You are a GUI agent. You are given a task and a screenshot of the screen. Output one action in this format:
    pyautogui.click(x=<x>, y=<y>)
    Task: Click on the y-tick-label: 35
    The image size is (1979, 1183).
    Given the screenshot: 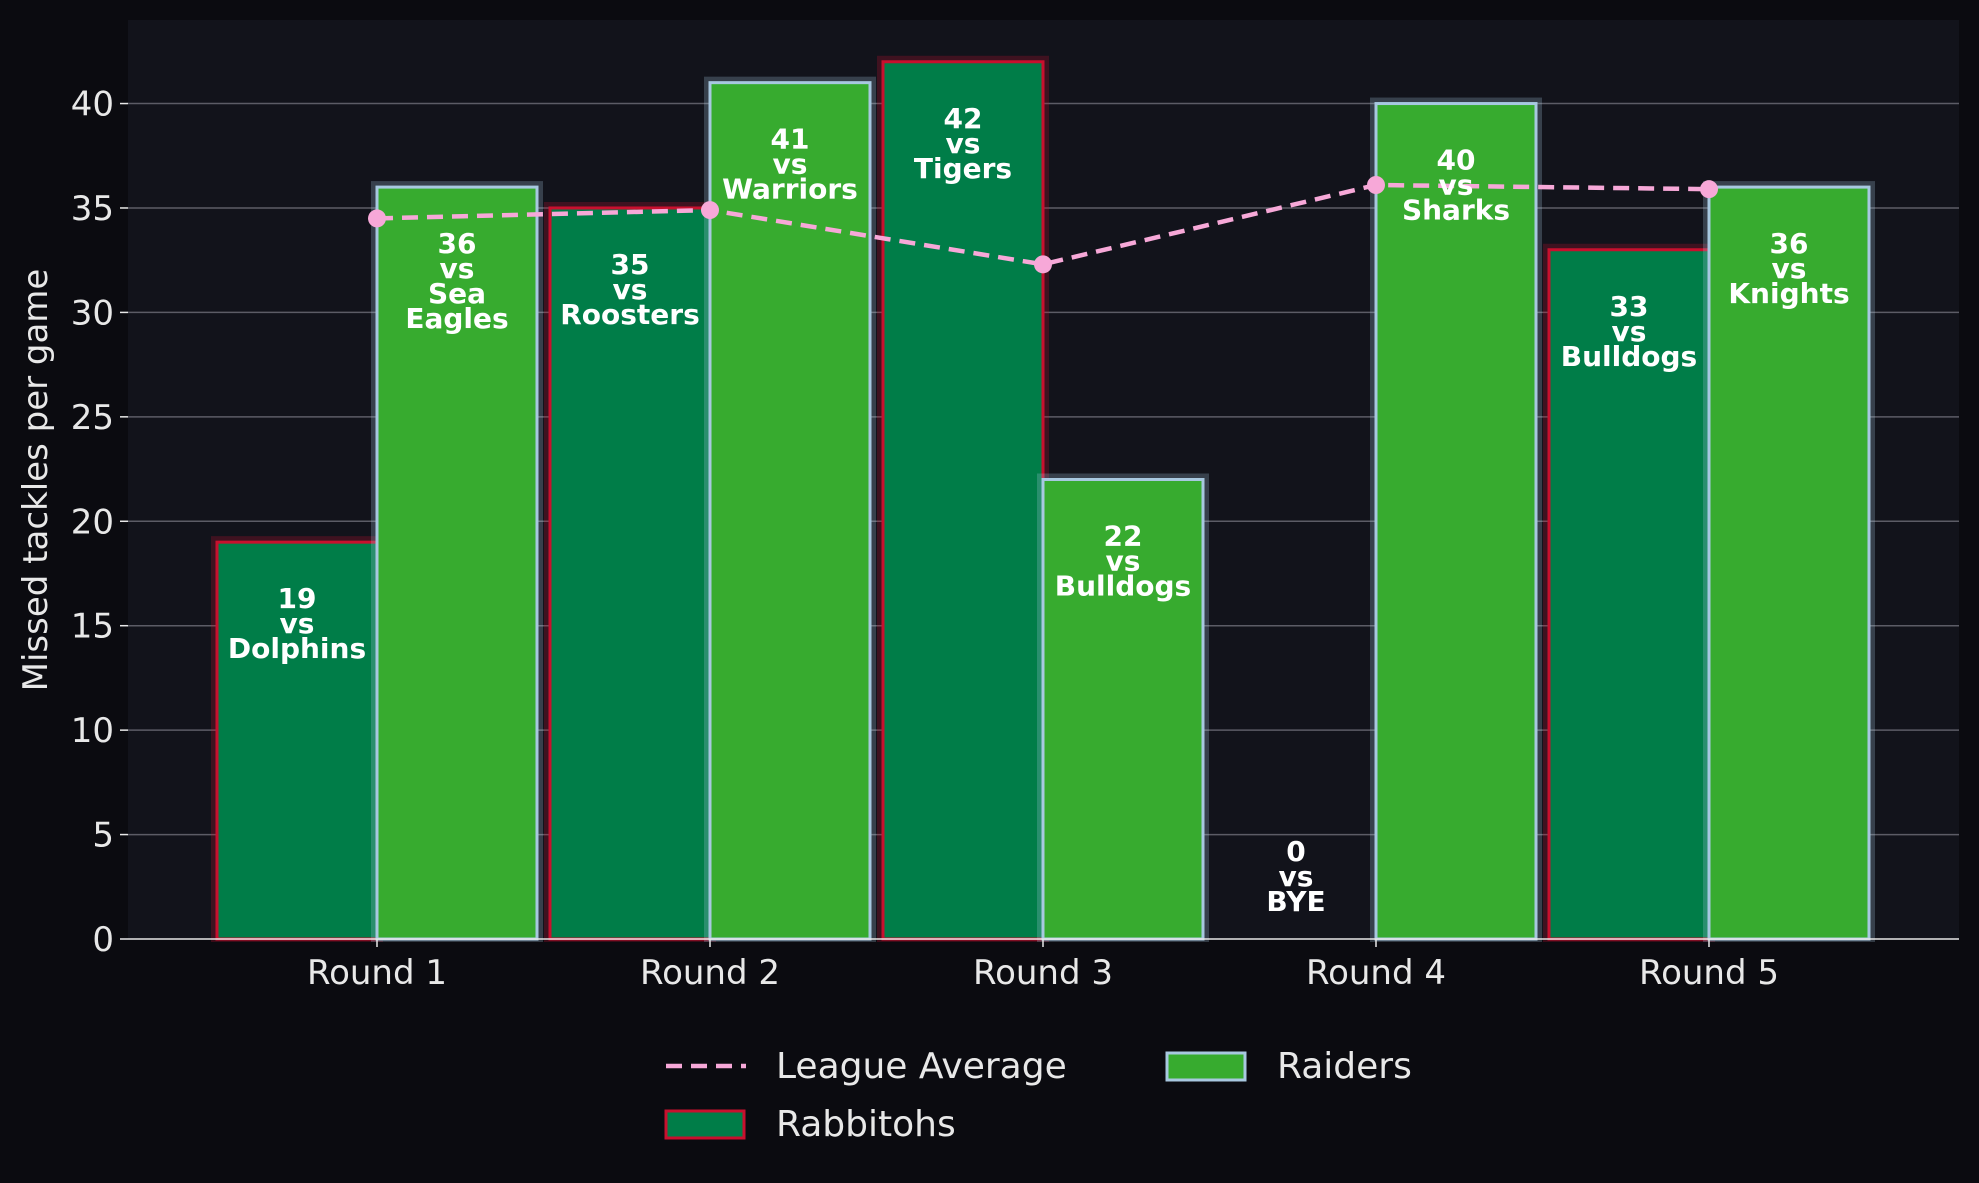 What is the action you would take?
    pyautogui.click(x=92, y=209)
    